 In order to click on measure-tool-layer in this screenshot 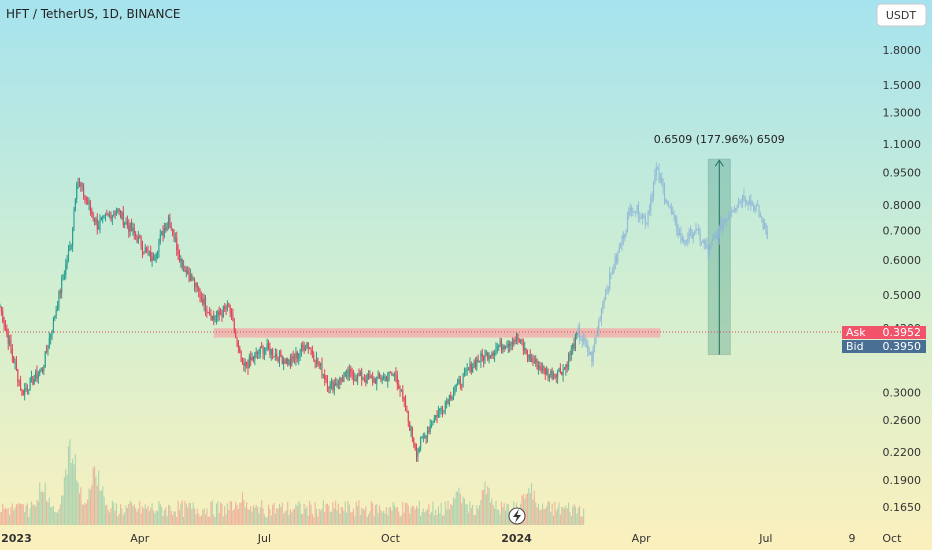, I will do `click(719, 257)`.